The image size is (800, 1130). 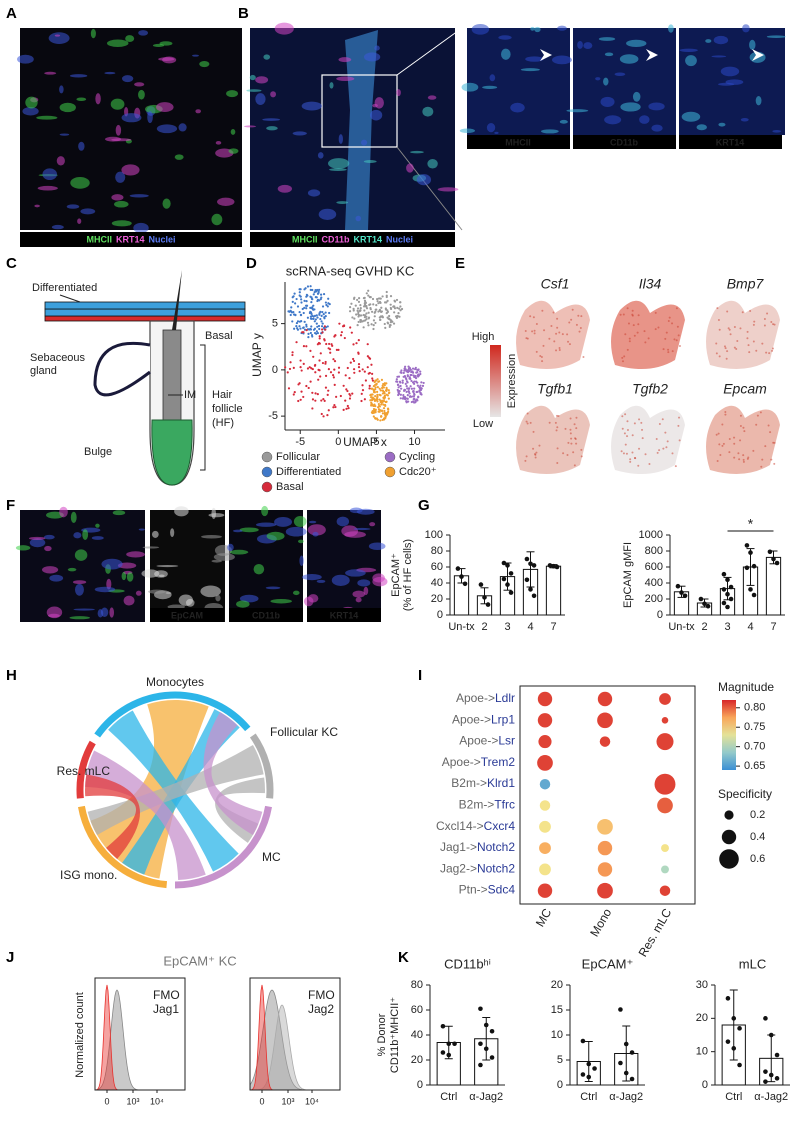 I want to click on chord-ribbon, so click(x=175, y=790).